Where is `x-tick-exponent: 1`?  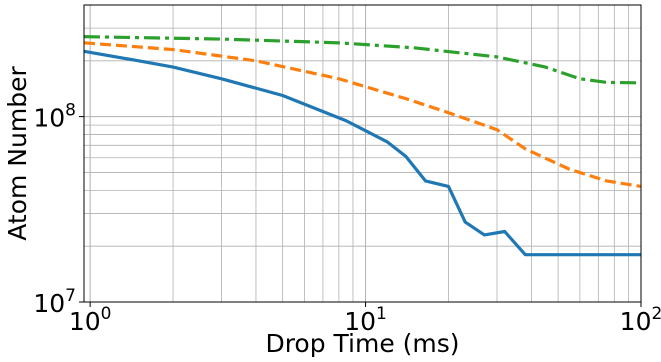
x-tick-exponent: 1 is located at coordinates (381, 314).